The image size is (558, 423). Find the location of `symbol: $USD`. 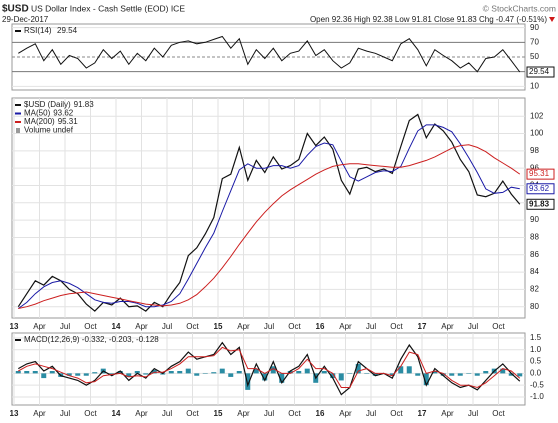

symbol: $USD is located at coordinates (15, 9).